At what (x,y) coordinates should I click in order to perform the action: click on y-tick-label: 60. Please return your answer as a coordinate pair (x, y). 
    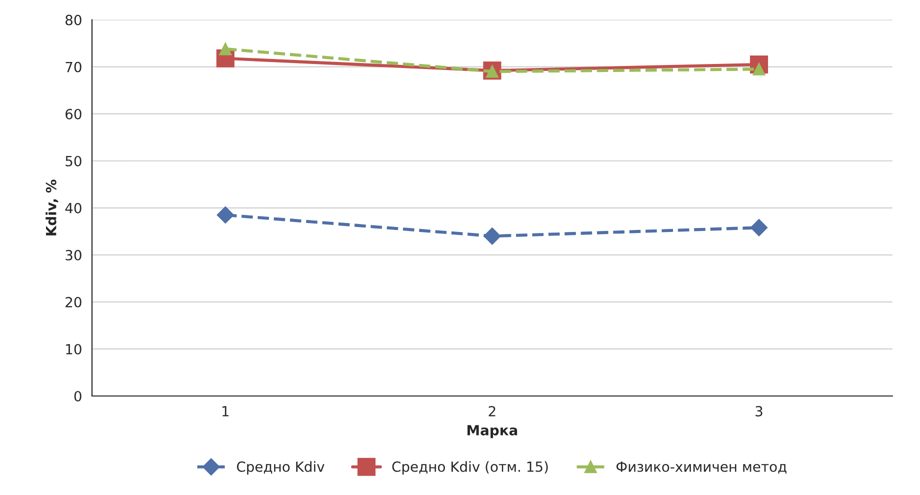
    Looking at the image, I should click on (74, 114).